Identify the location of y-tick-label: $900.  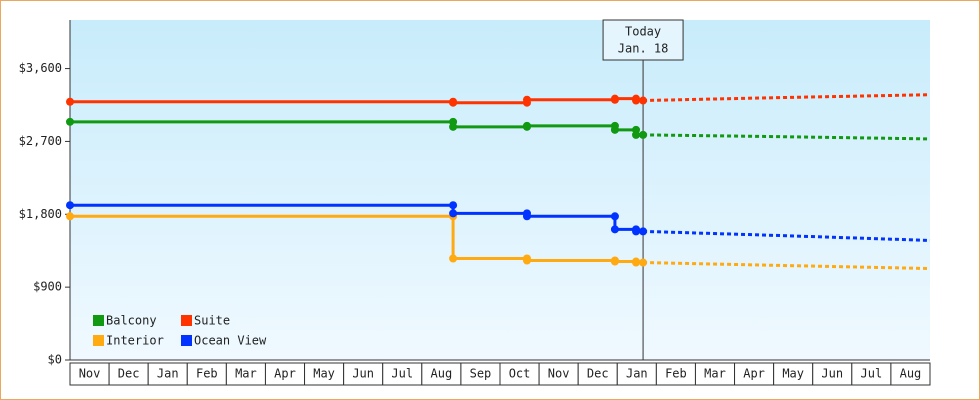
(47, 287).